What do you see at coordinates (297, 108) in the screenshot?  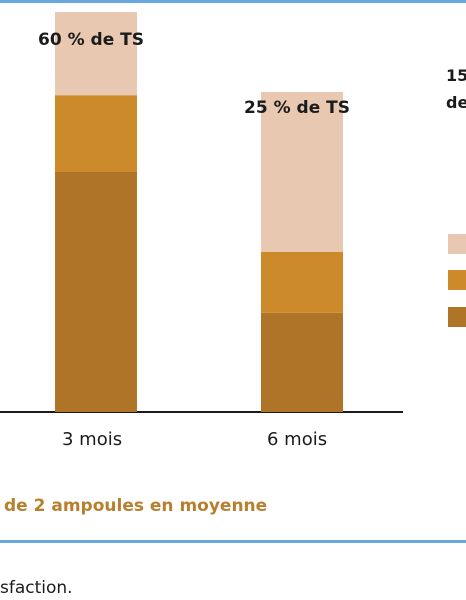 I see `bar-label-6-mois: 25 % de TS` at bounding box center [297, 108].